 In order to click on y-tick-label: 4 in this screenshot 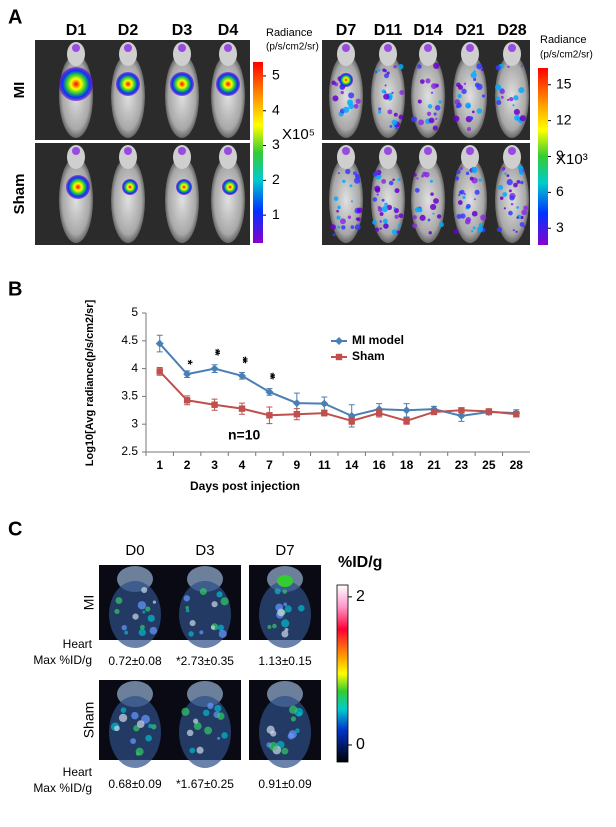, I will do `click(134, 368)`.